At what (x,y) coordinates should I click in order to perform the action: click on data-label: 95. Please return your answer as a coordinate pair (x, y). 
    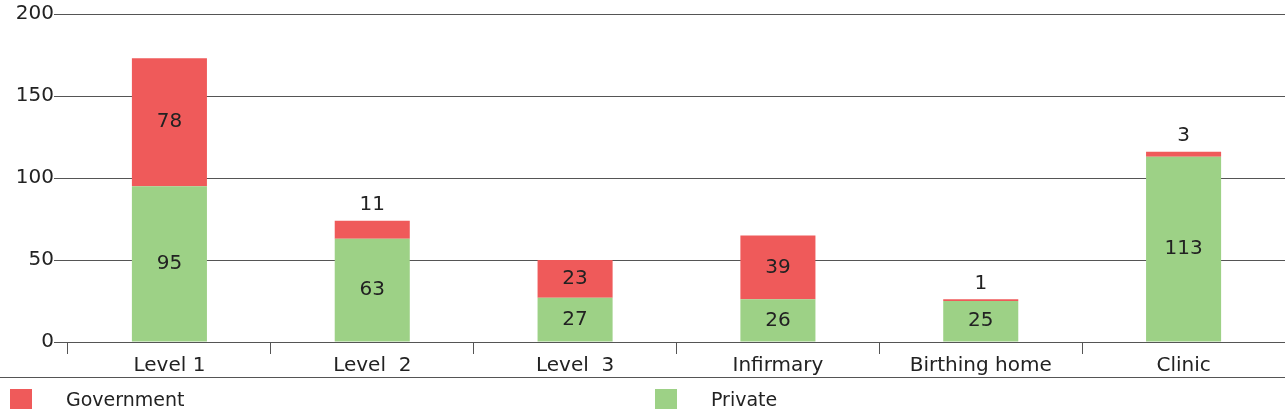
    Looking at the image, I should click on (169, 262).